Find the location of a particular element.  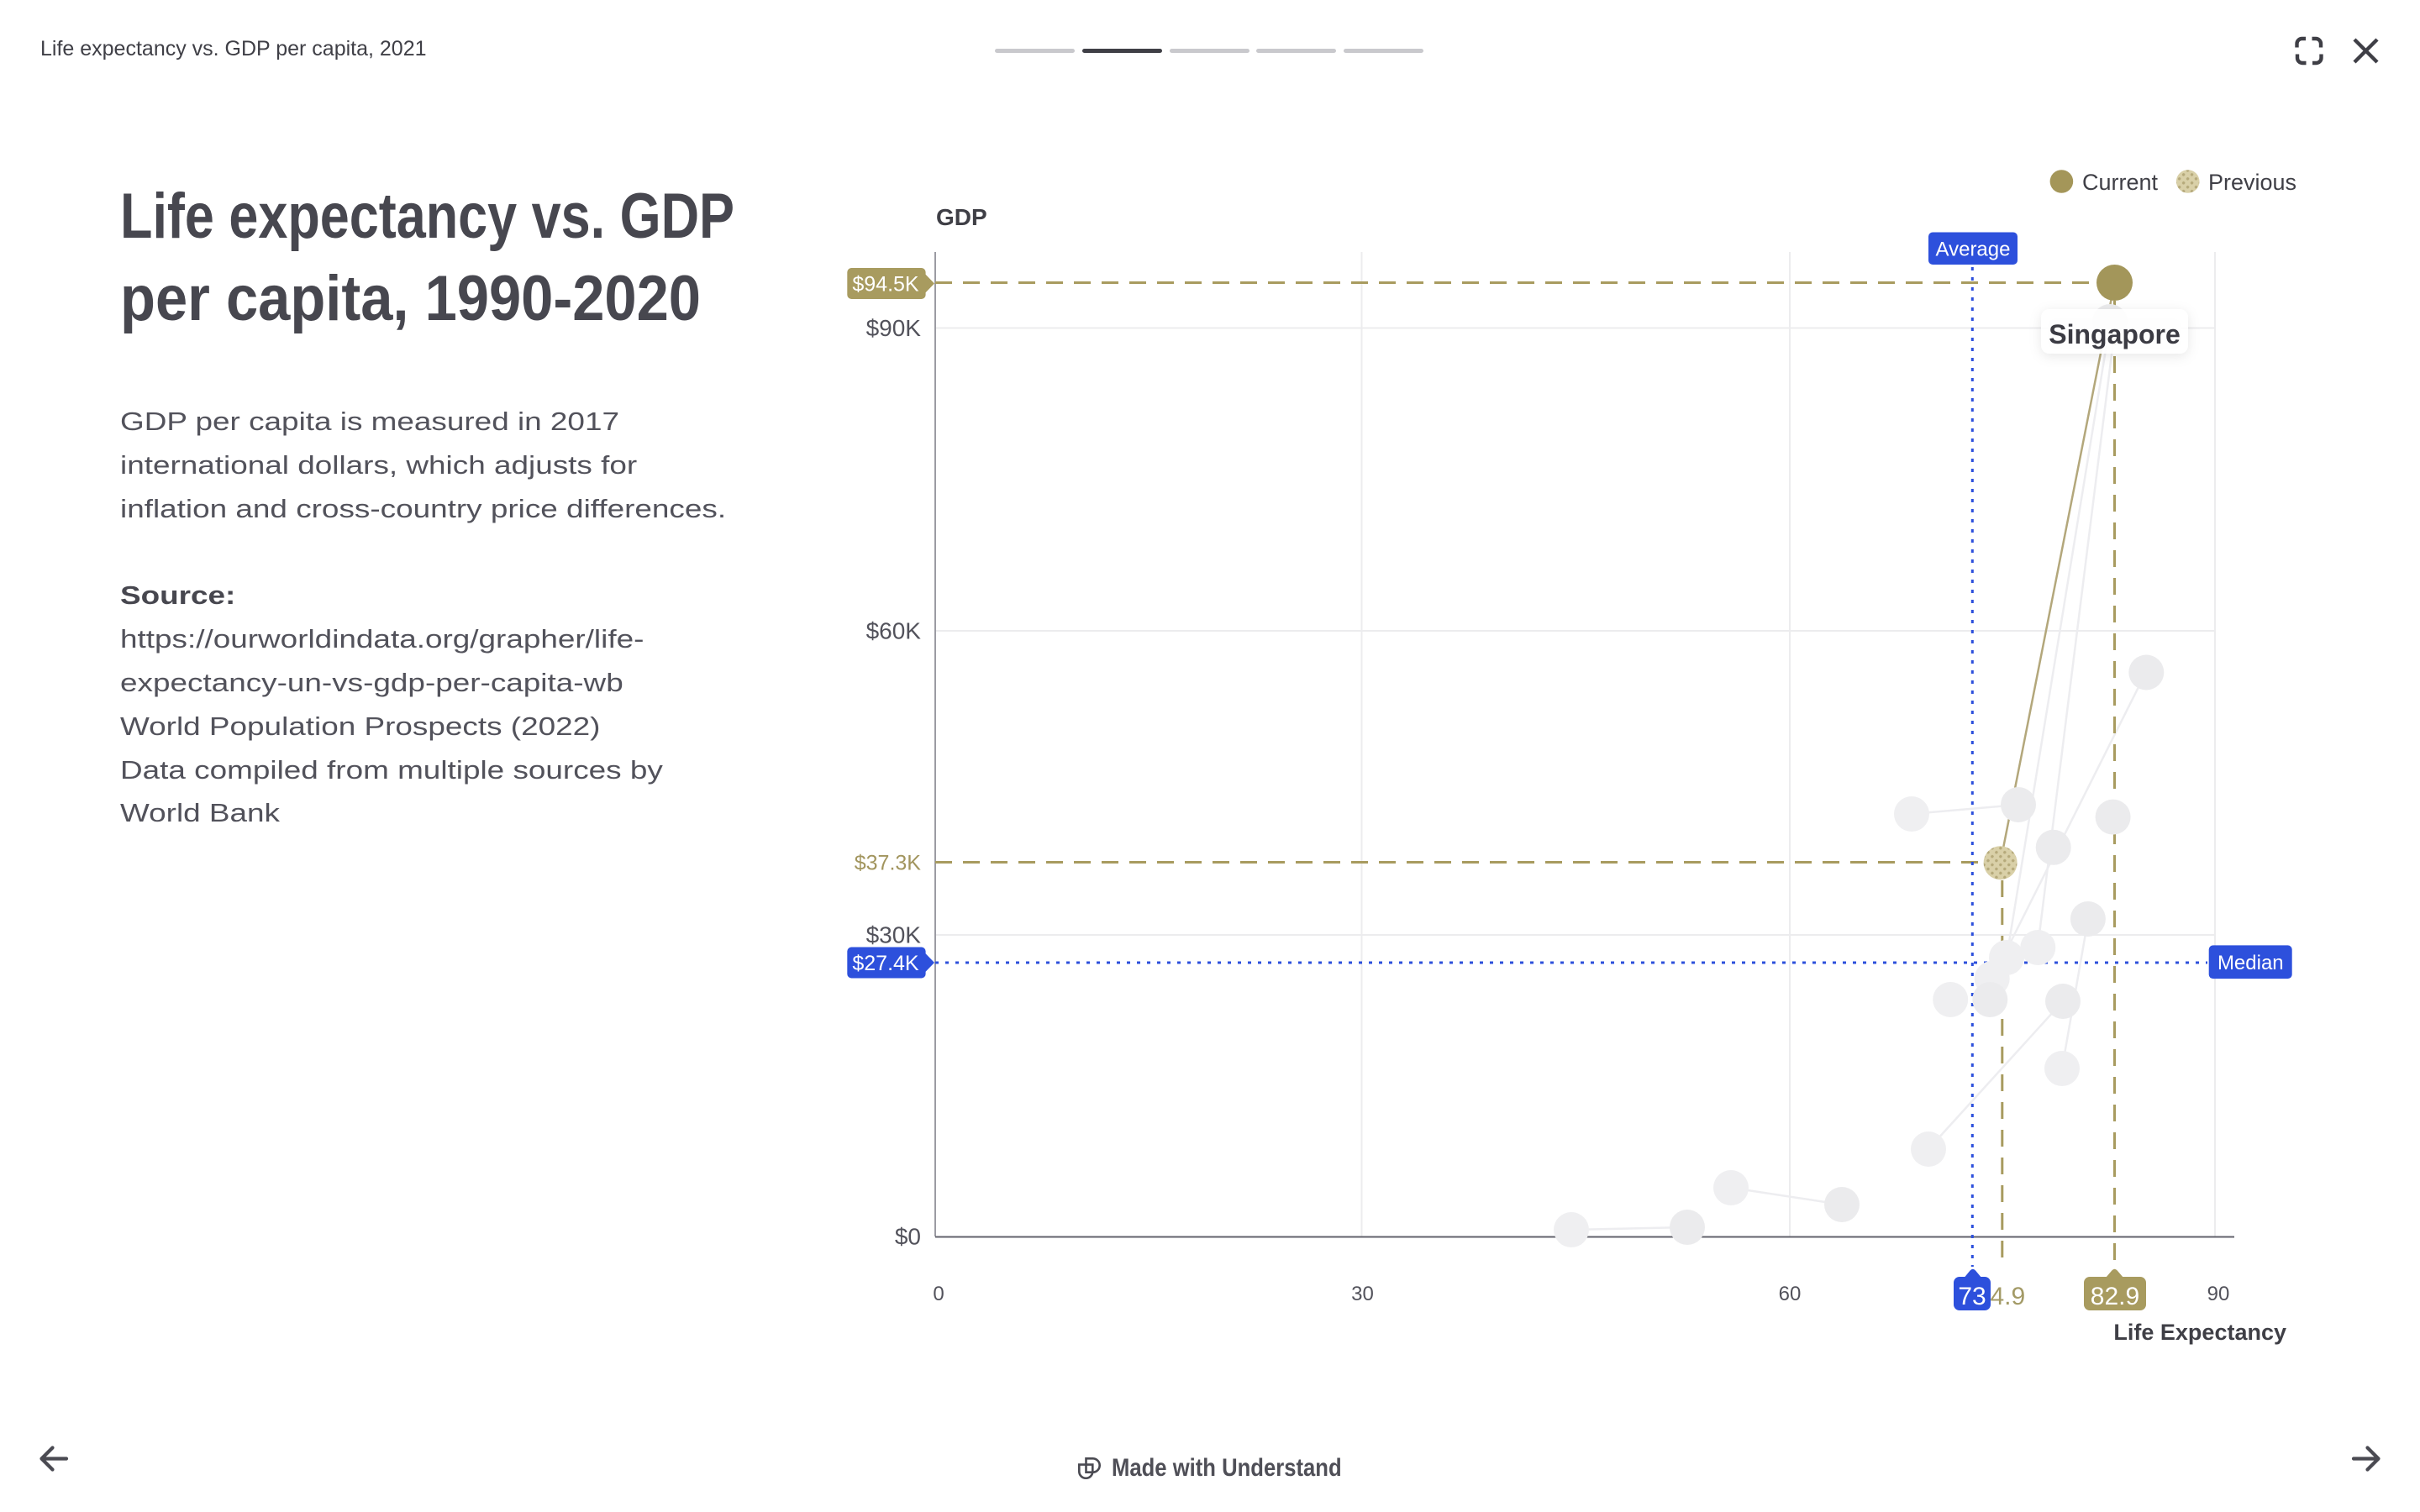

svg-text: $60K is located at coordinates (894, 631).